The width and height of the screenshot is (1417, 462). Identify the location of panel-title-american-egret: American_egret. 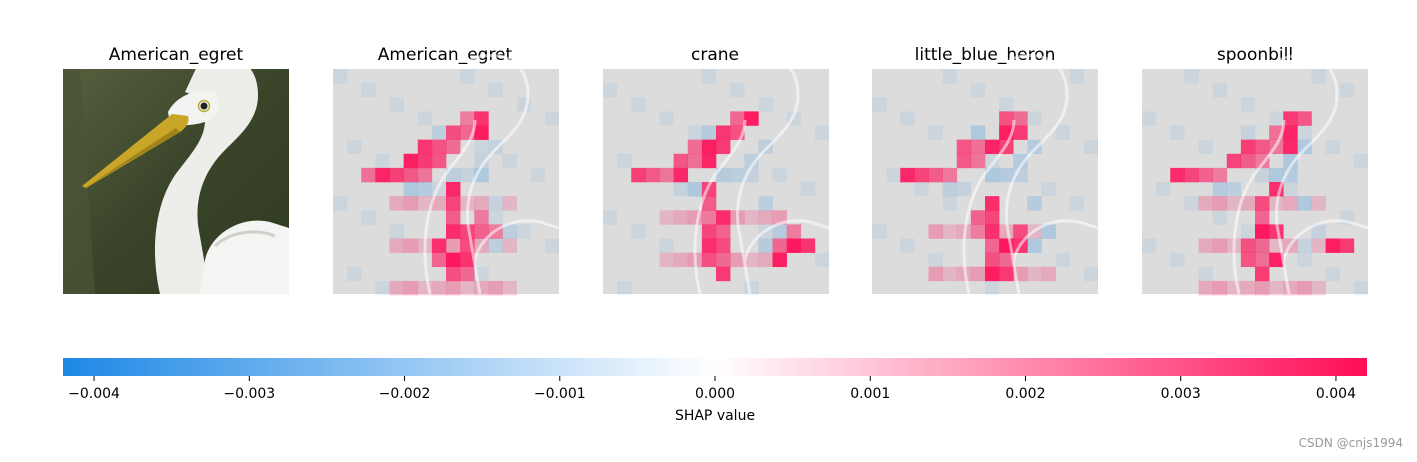
(445, 55).